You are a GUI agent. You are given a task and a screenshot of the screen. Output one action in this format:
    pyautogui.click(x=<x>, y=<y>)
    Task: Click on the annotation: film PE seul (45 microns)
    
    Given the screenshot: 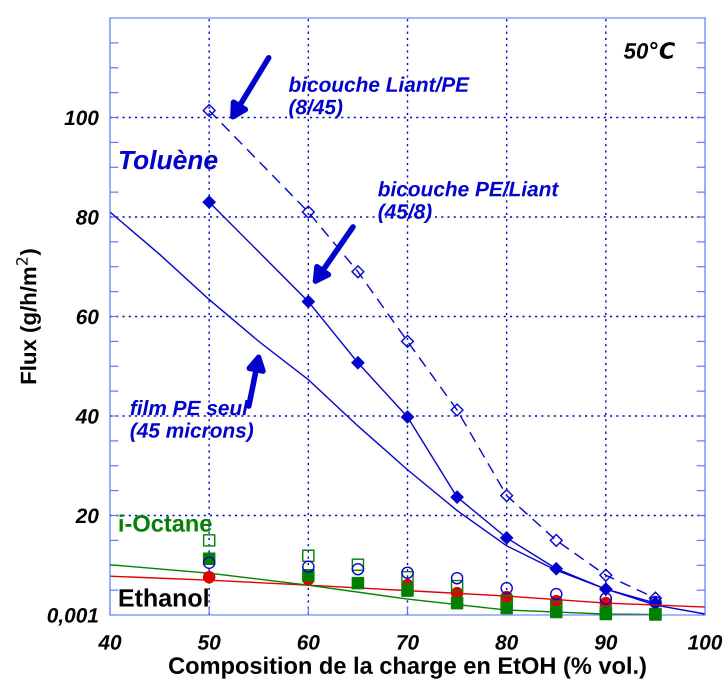 What is the action you would take?
    pyautogui.click(x=192, y=421)
    